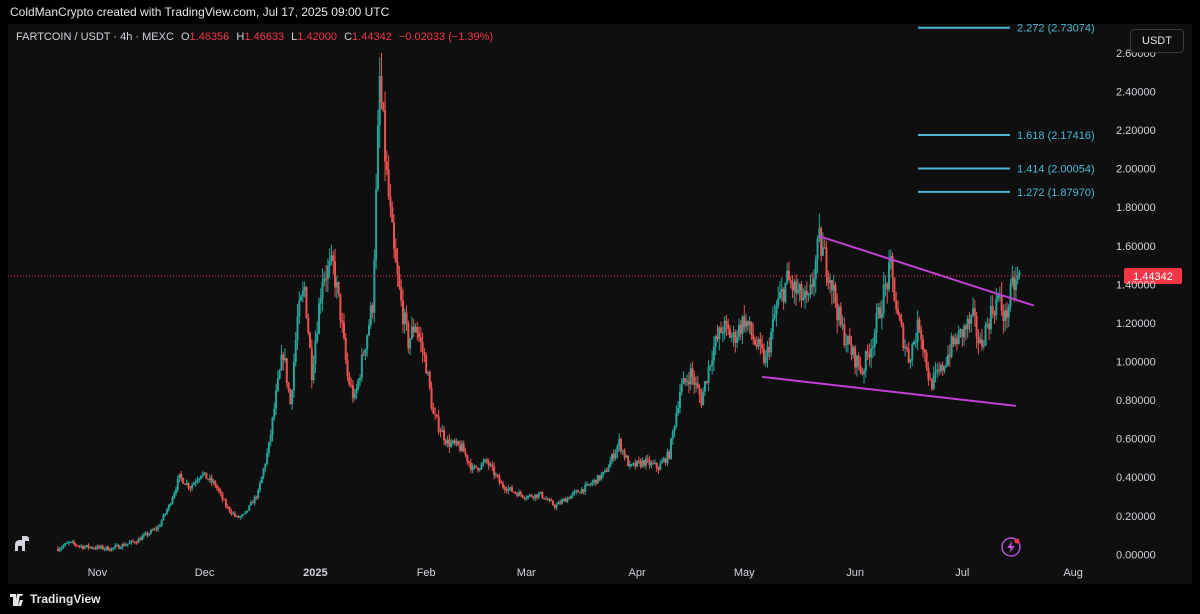 This screenshot has height=614, width=1200. I want to click on y-tick-label: 2.40000, so click(1136, 93).